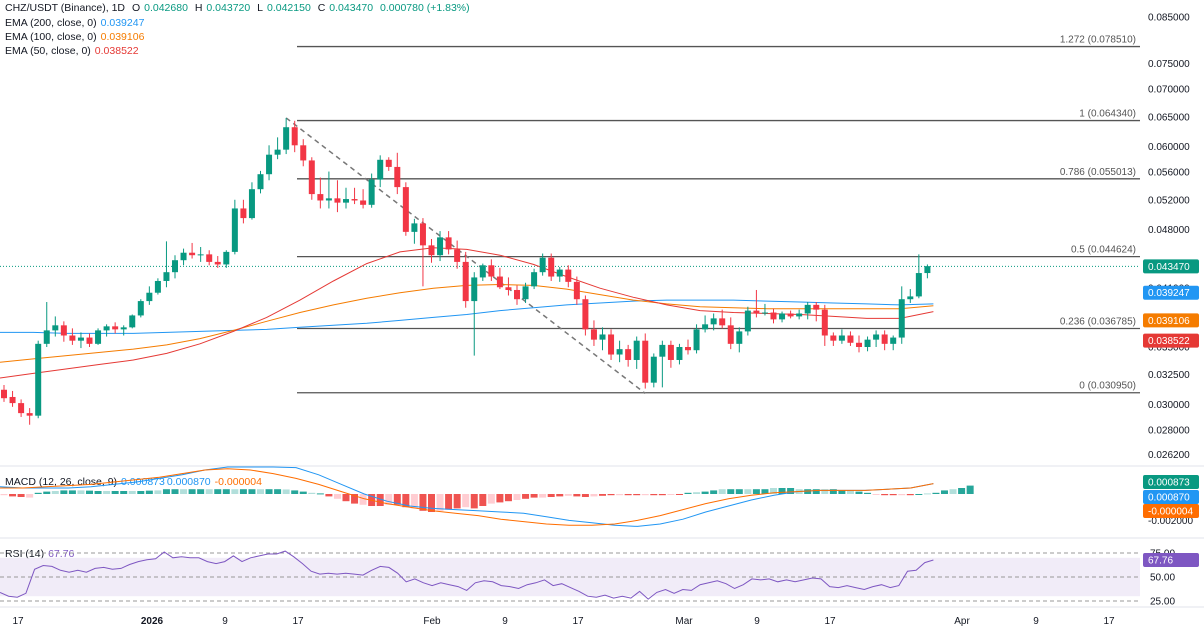 This screenshot has width=1204, height=632. I want to click on last-price-tag-bg, so click(1171, 266).